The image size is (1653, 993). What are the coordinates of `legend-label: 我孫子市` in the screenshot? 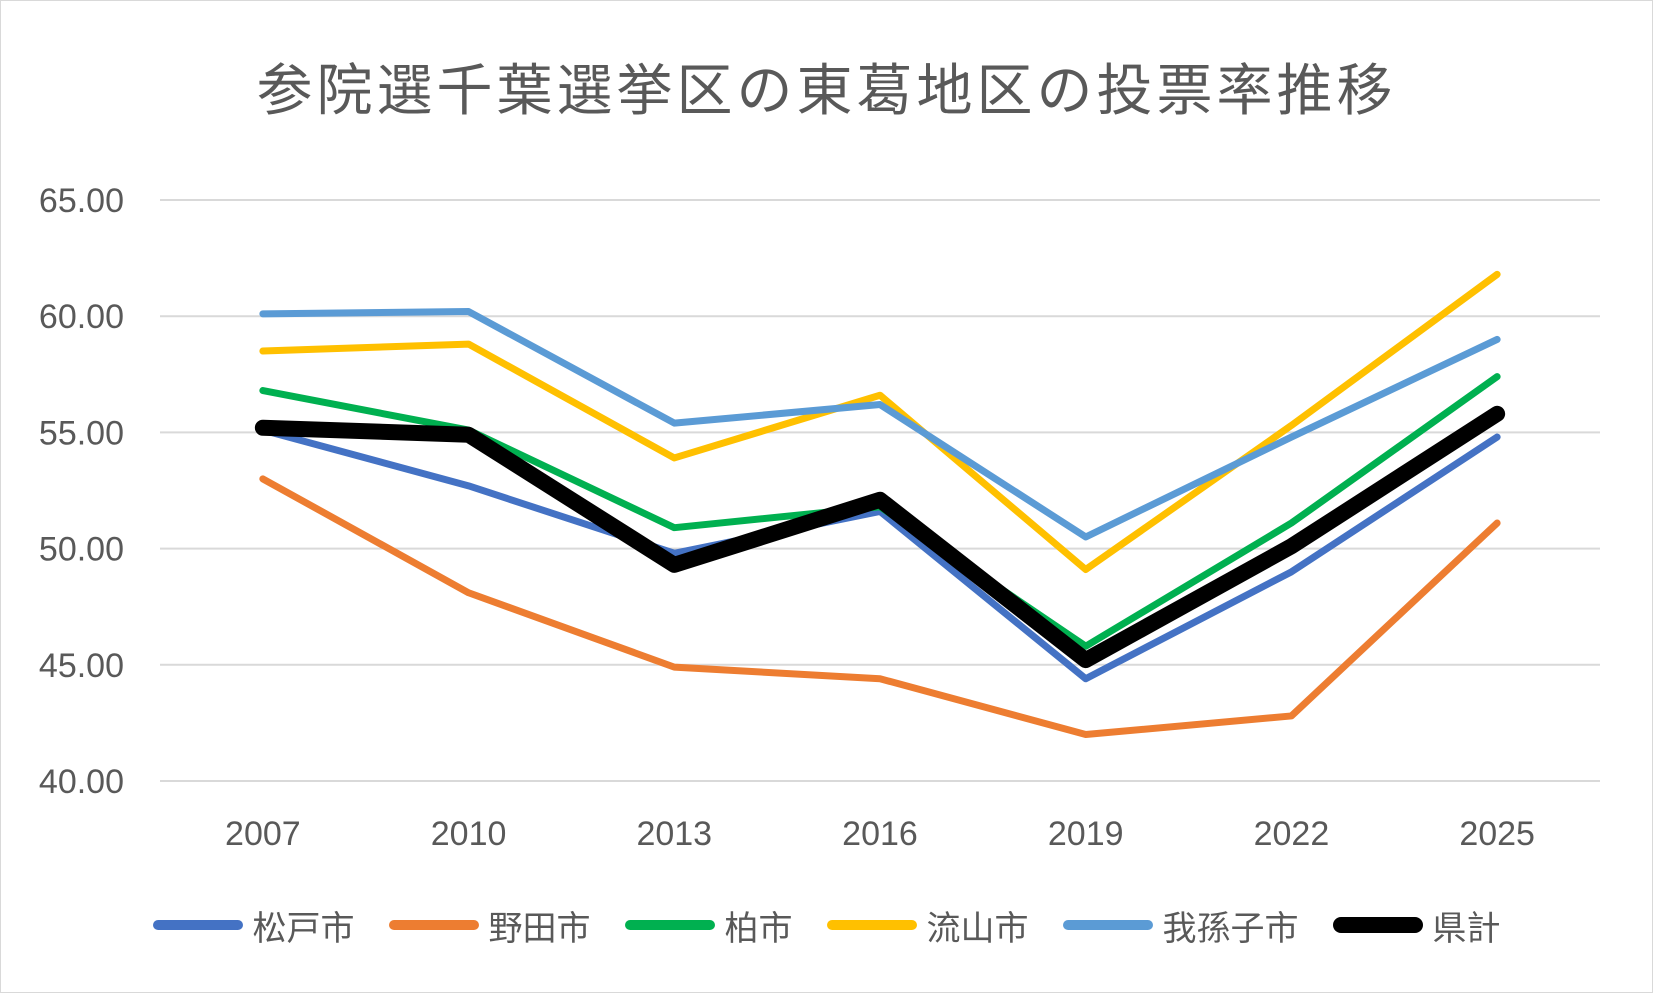 It's located at (1230, 928).